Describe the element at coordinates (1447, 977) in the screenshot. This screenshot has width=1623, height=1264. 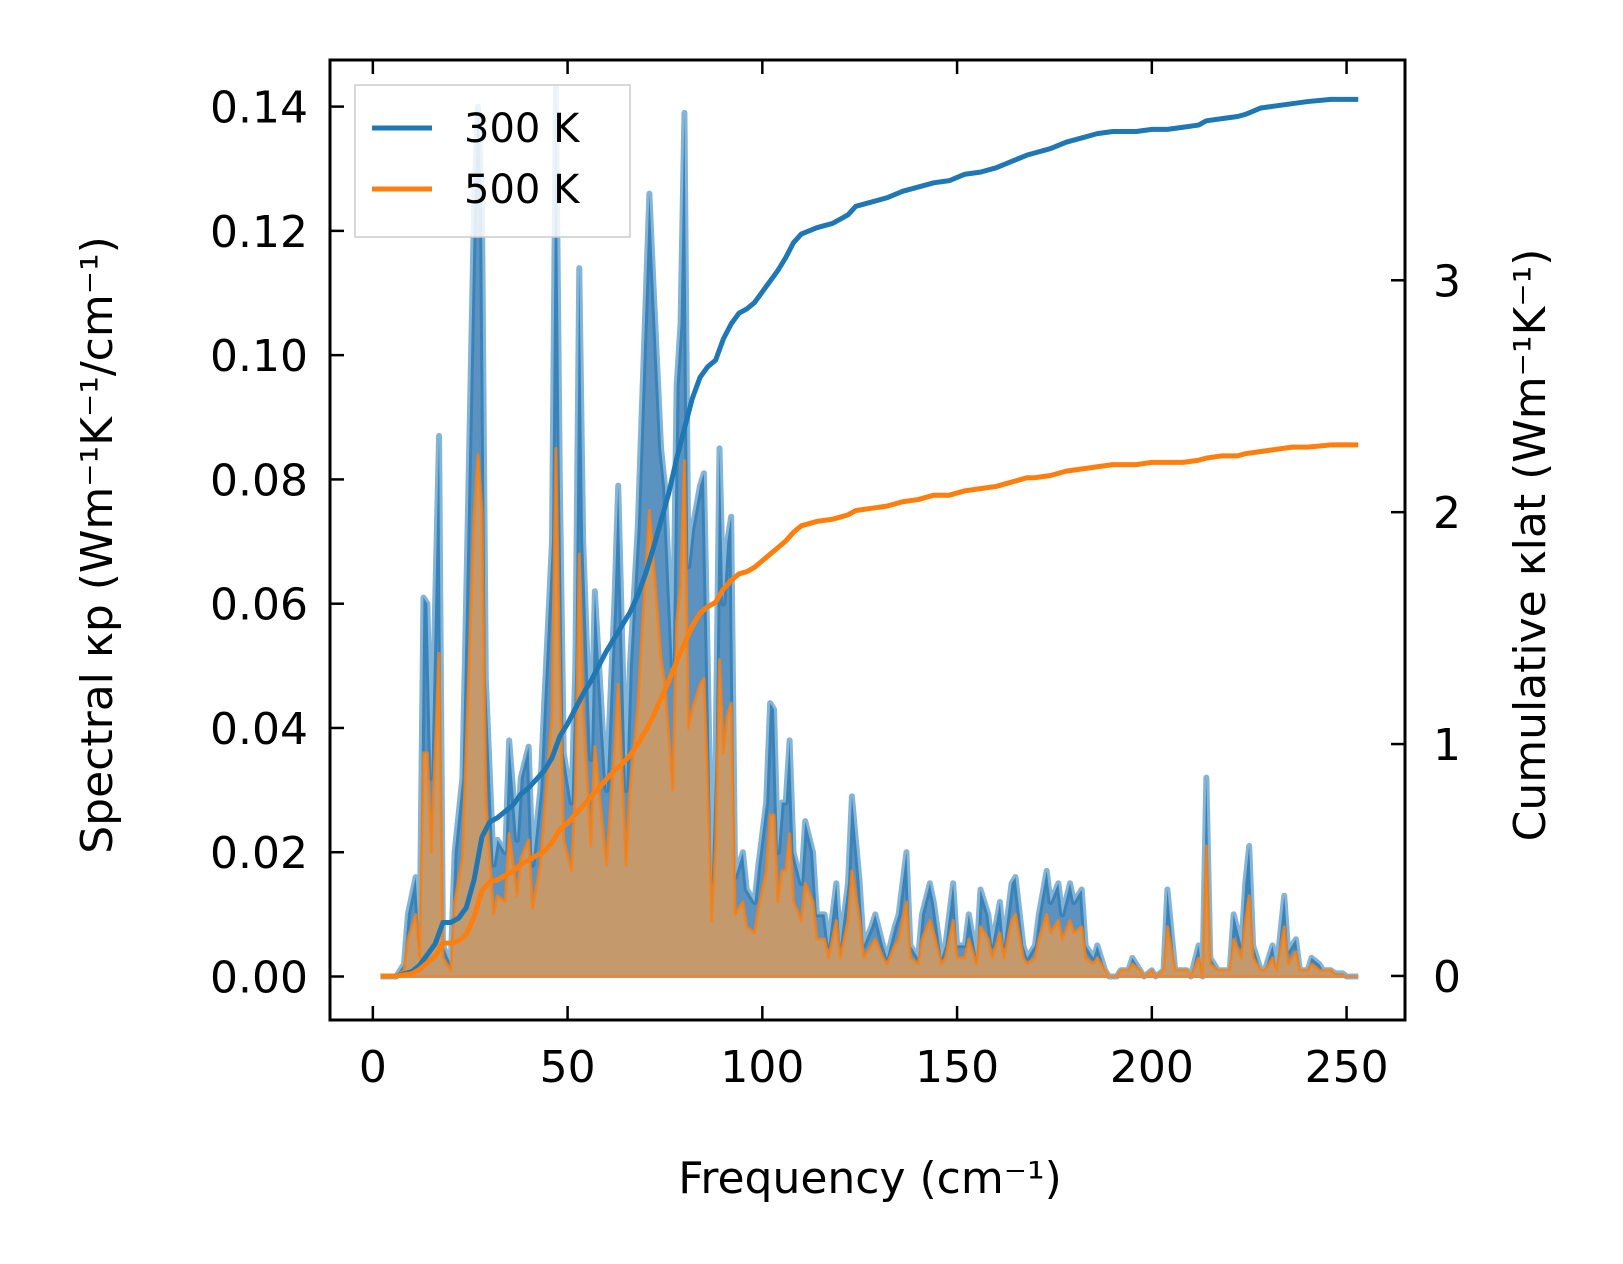
I see `y-right-tick-label: 0` at that location.